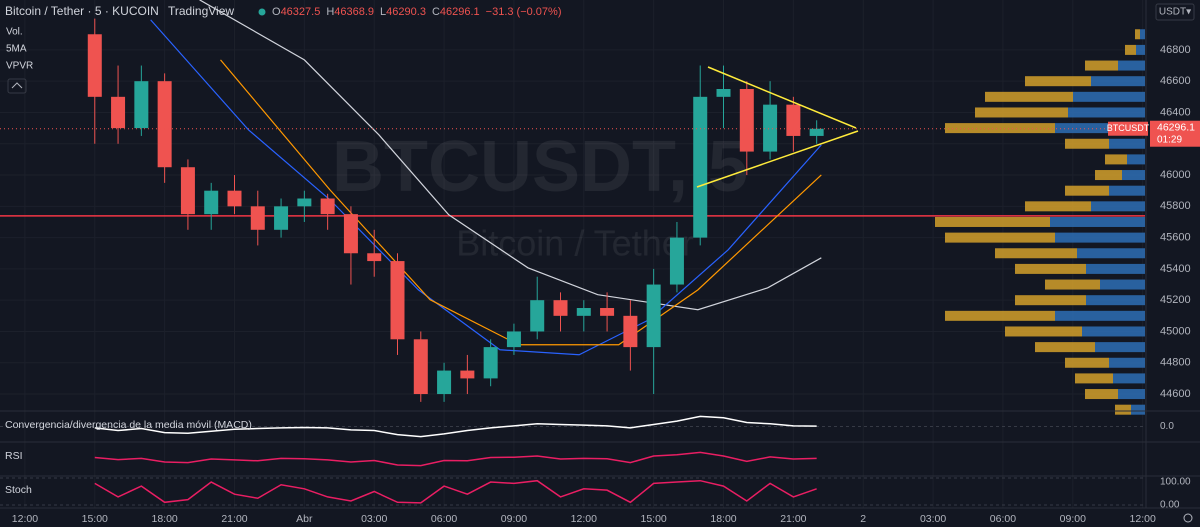 The height and width of the screenshot is (527, 1200). What do you see at coordinates (1175, 300) in the screenshot?
I see `y-tick-label: 45200` at bounding box center [1175, 300].